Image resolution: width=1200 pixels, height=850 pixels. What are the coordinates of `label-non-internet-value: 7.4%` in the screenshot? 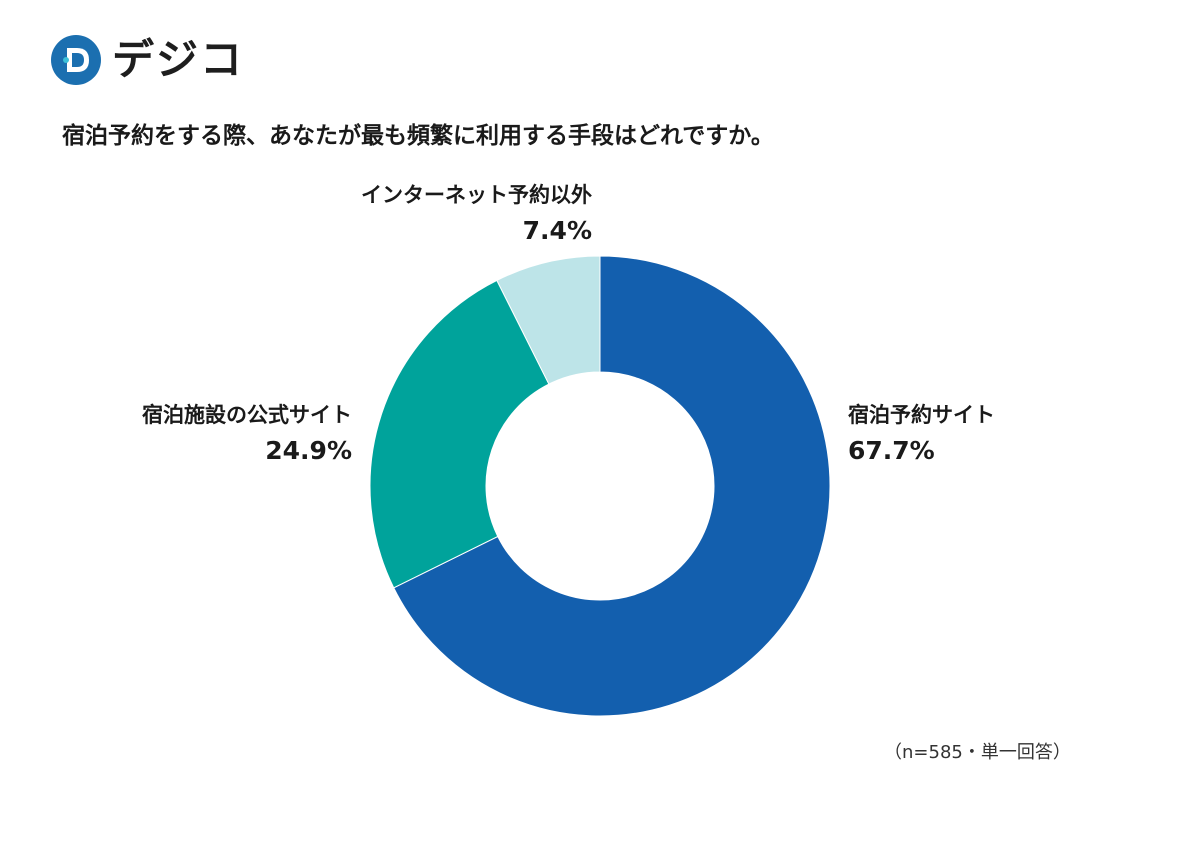 It's located at (557, 230).